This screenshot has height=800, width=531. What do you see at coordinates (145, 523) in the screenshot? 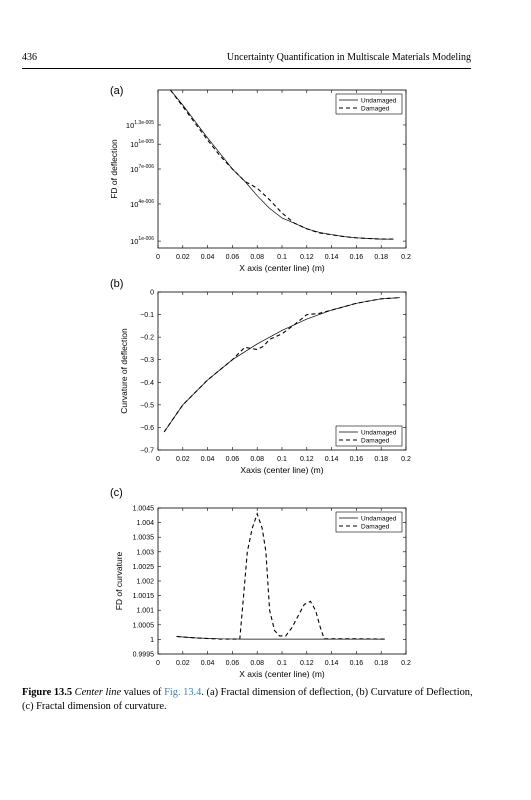
I see `y-tick-label: 1.004` at bounding box center [145, 523].